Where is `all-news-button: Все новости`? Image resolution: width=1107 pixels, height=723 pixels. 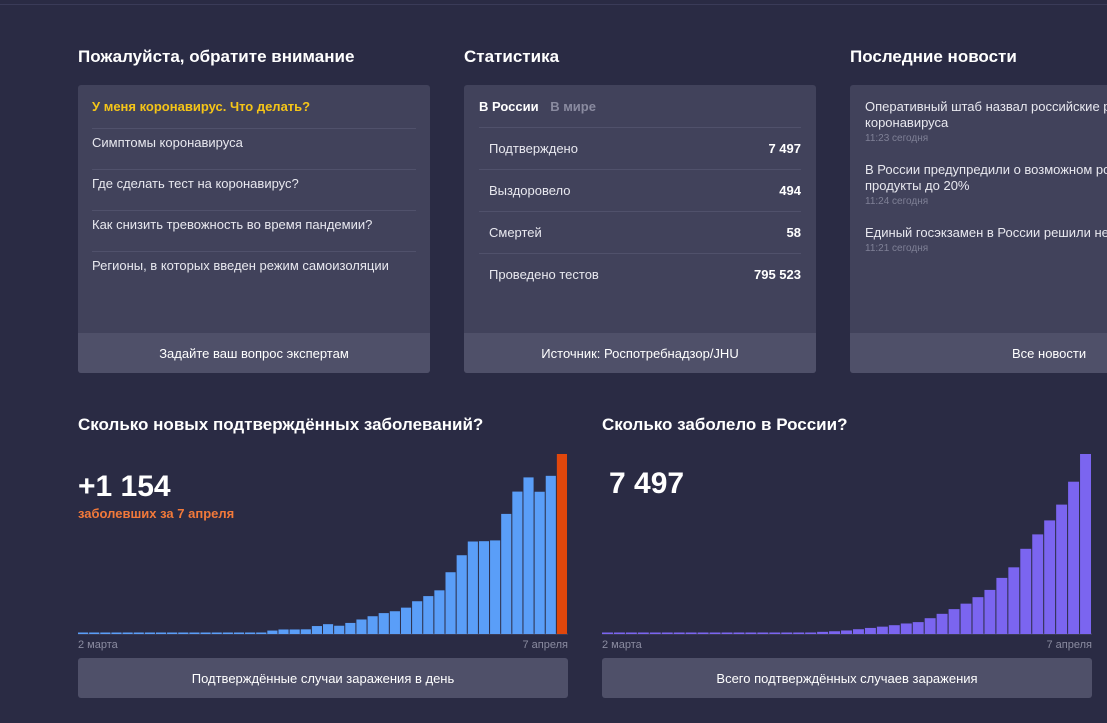 all-news-button: Все новости is located at coordinates (978, 353).